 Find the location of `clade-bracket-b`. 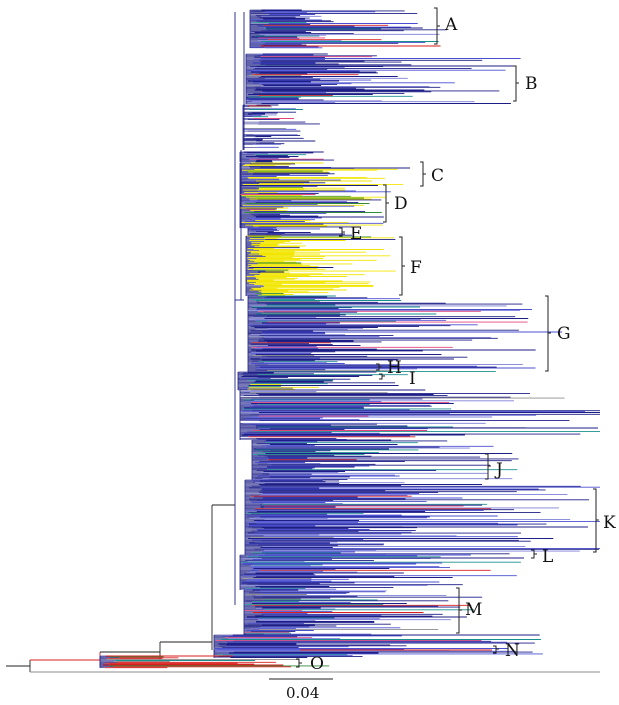

clade-bracket-b is located at coordinates (516, 83).